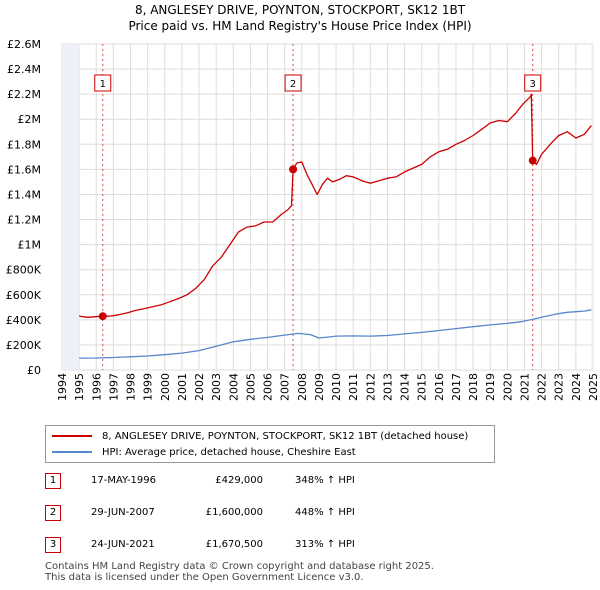 This screenshot has height=590, width=600. What do you see at coordinates (473, 387) in the screenshot?
I see `x-tick-label: 2018` at bounding box center [473, 387].